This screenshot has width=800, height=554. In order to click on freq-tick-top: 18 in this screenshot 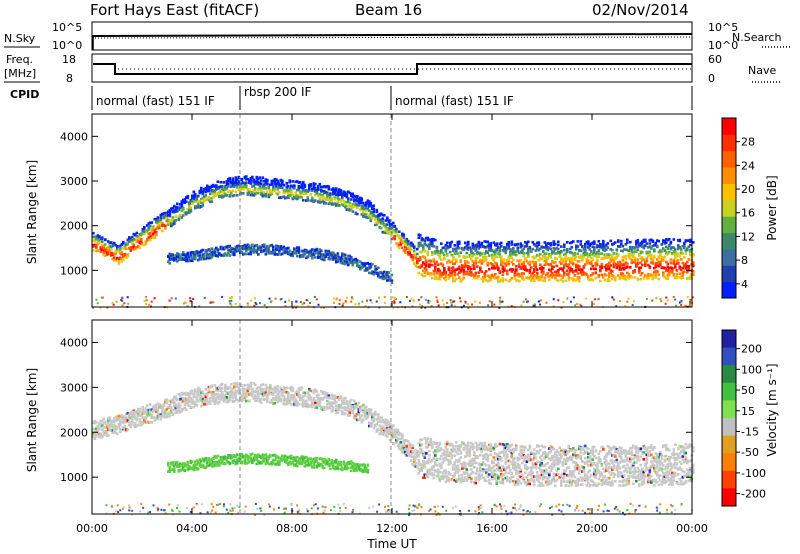, I will do `click(69, 59)`.